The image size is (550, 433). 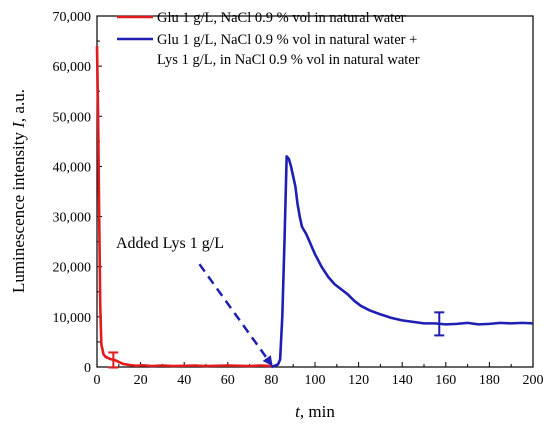 What do you see at coordinates (170, 243) in the screenshot?
I see `annotation-label: Added Lys 1 g/L` at bounding box center [170, 243].